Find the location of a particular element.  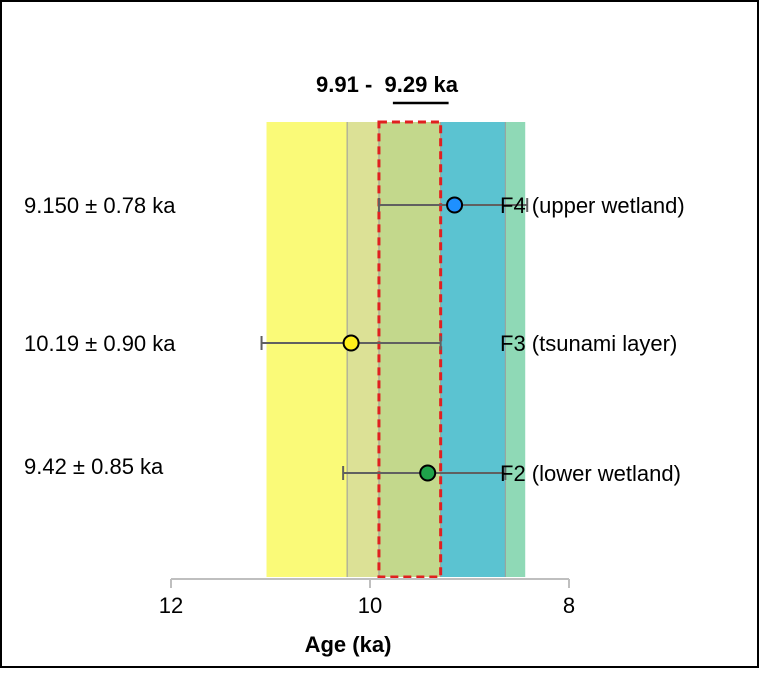

unit-name-label: F2 (lower wetland) is located at coordinates (590, 473).